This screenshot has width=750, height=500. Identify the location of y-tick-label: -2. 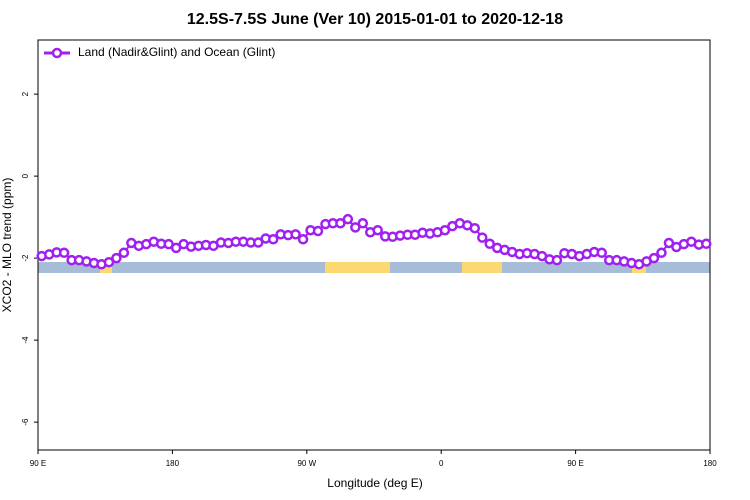
(25, 258).